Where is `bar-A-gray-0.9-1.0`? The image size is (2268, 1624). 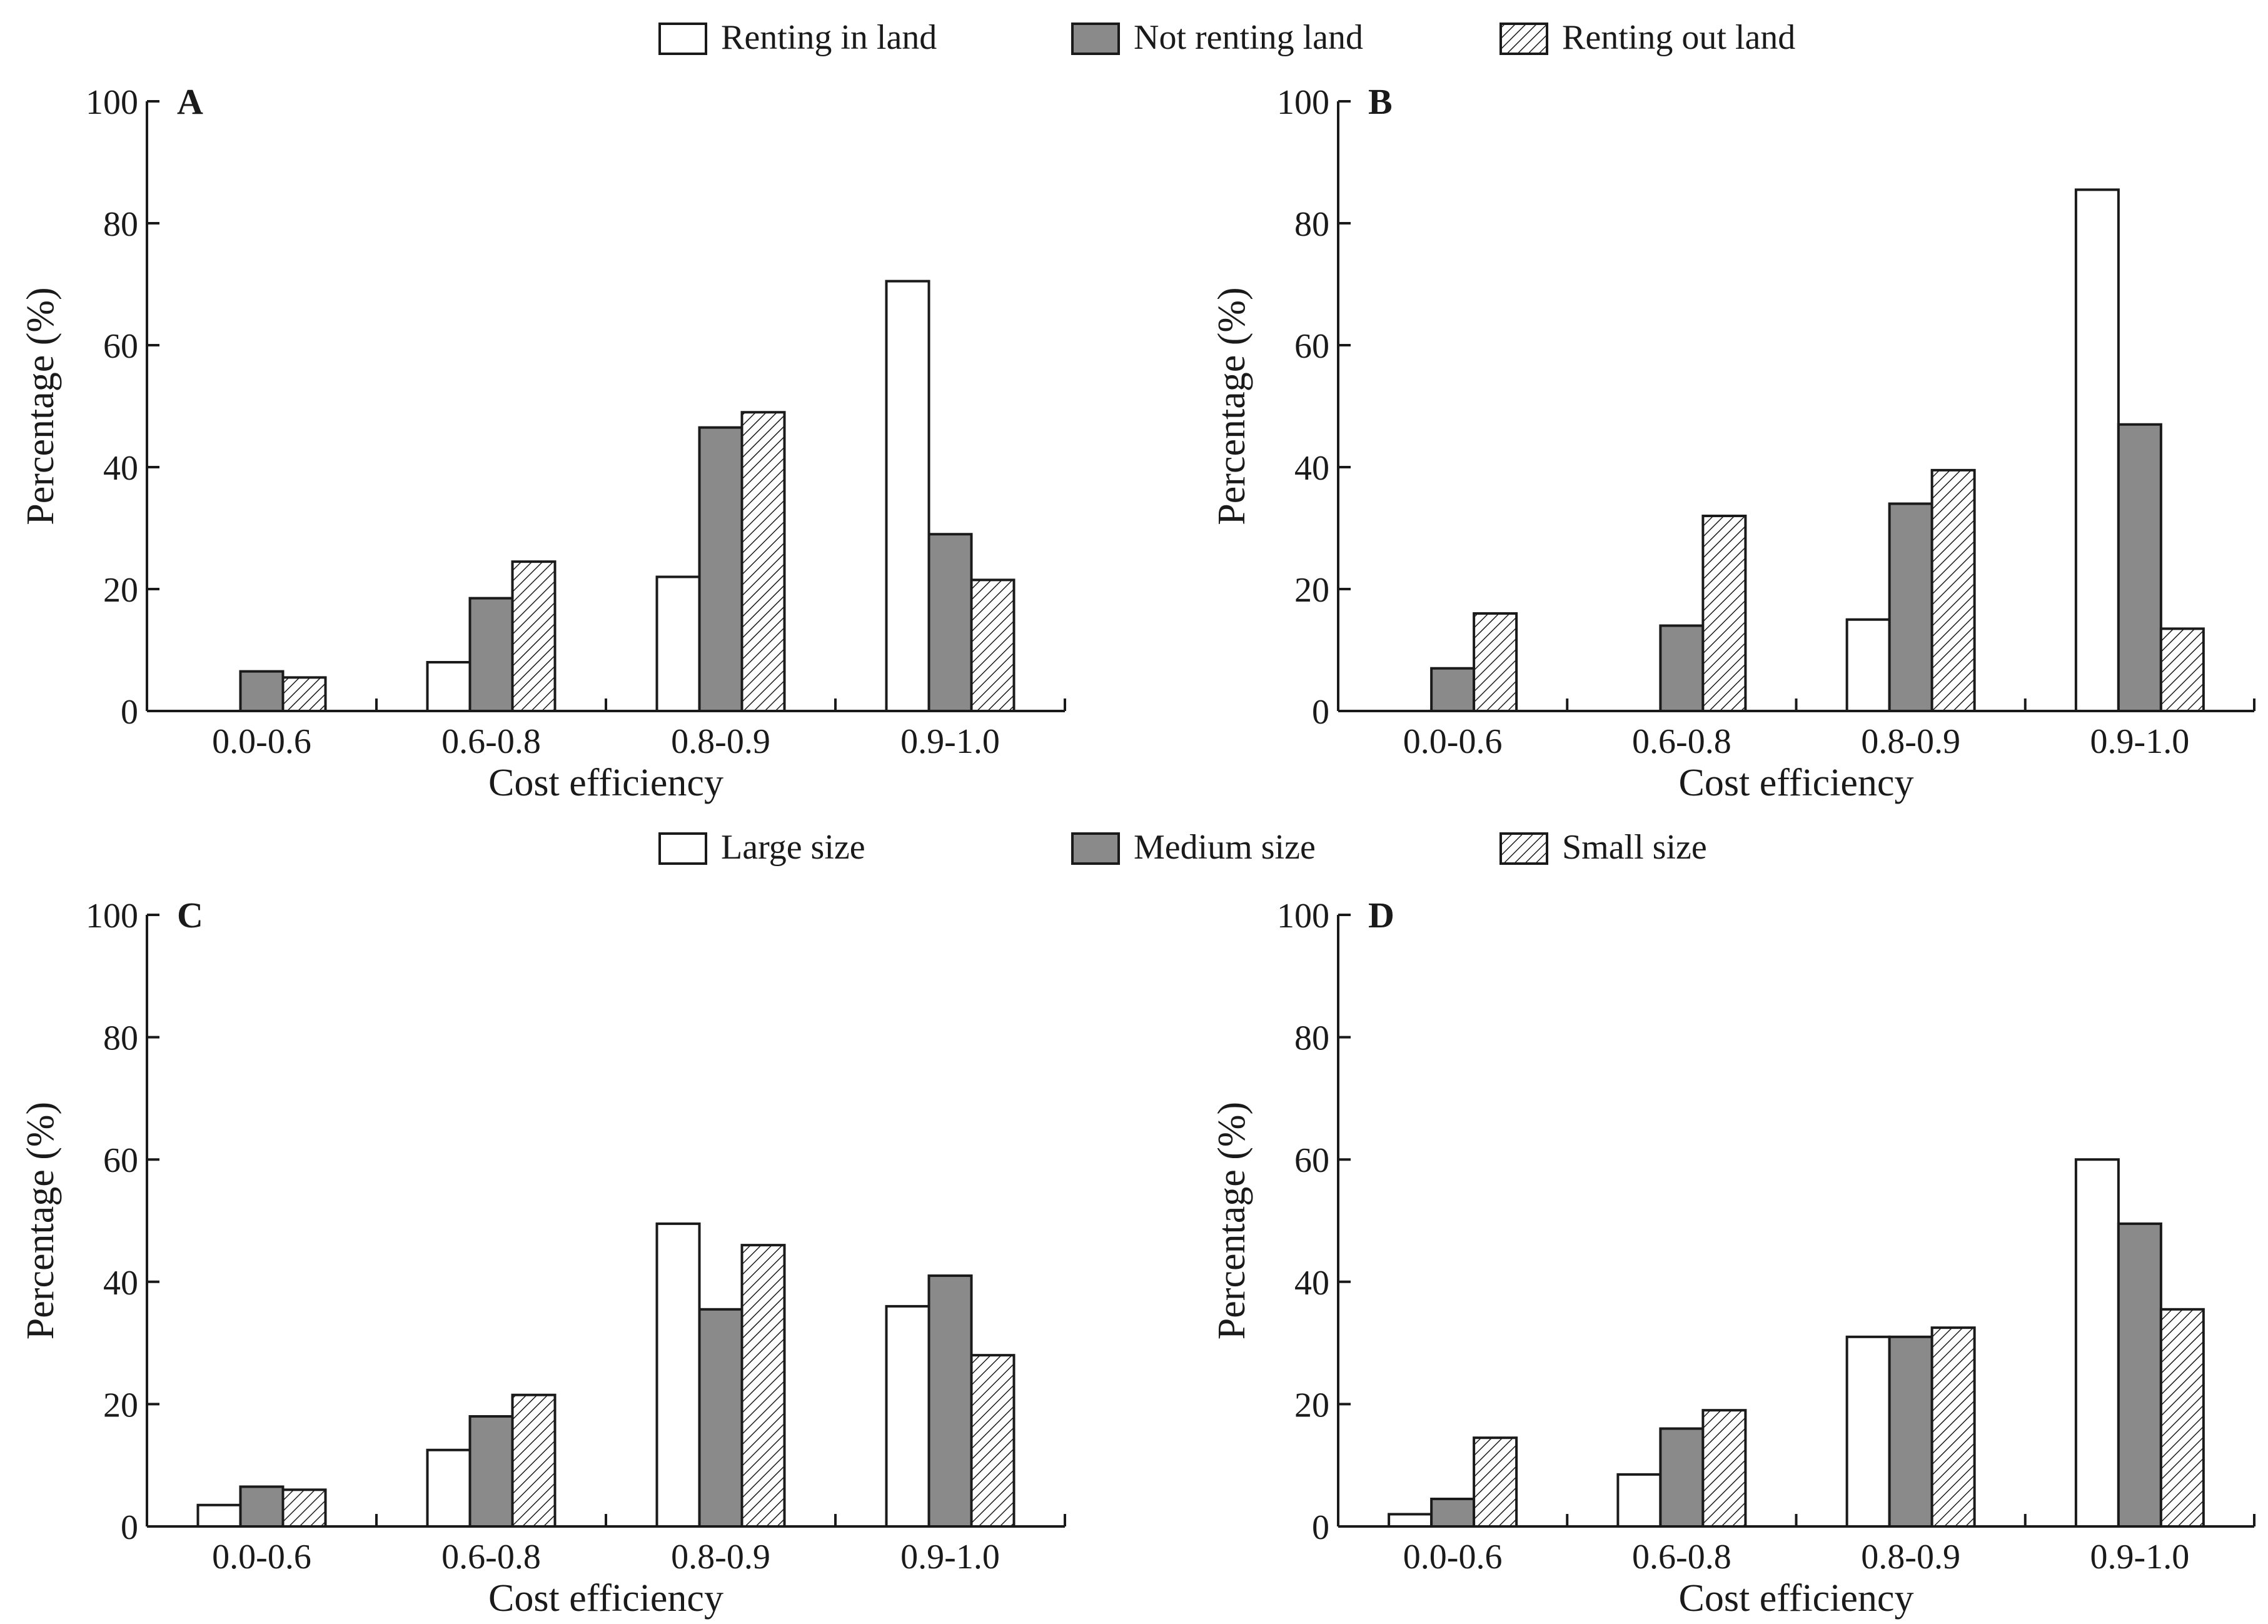 bar-A-gray-0.9-1.0 is located at coordinates (950, 622).